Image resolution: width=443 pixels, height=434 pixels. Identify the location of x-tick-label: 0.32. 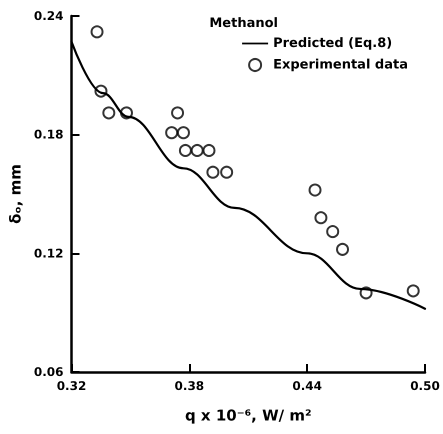
(71, 386).